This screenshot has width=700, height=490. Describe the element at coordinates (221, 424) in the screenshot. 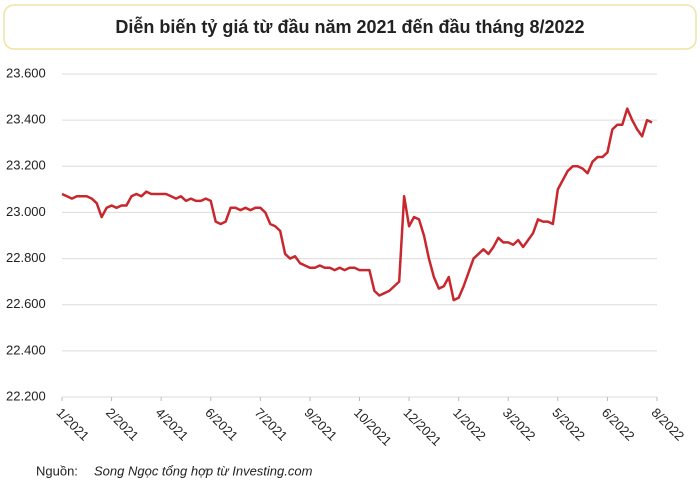

I see `x-tick-label: 6/2021` at that location.